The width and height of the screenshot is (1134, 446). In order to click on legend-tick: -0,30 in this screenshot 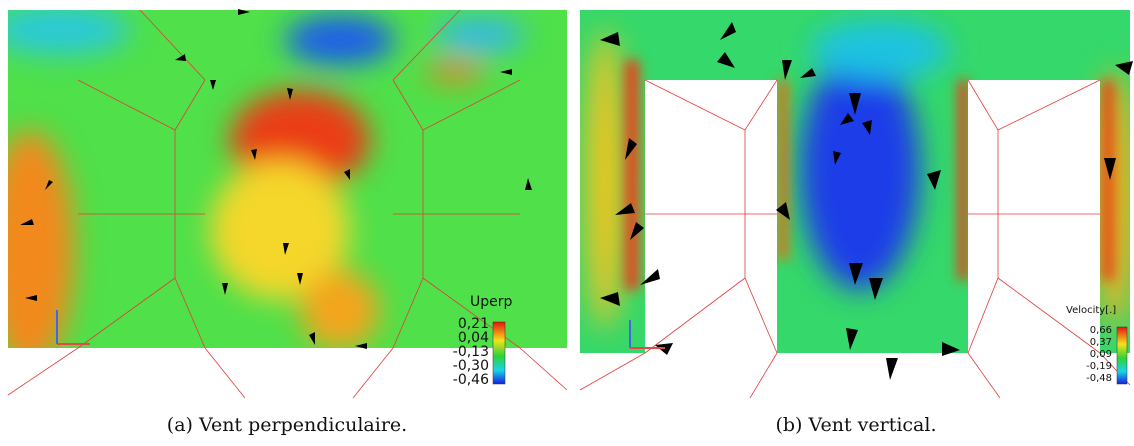, I will do `click(471, 366)`.